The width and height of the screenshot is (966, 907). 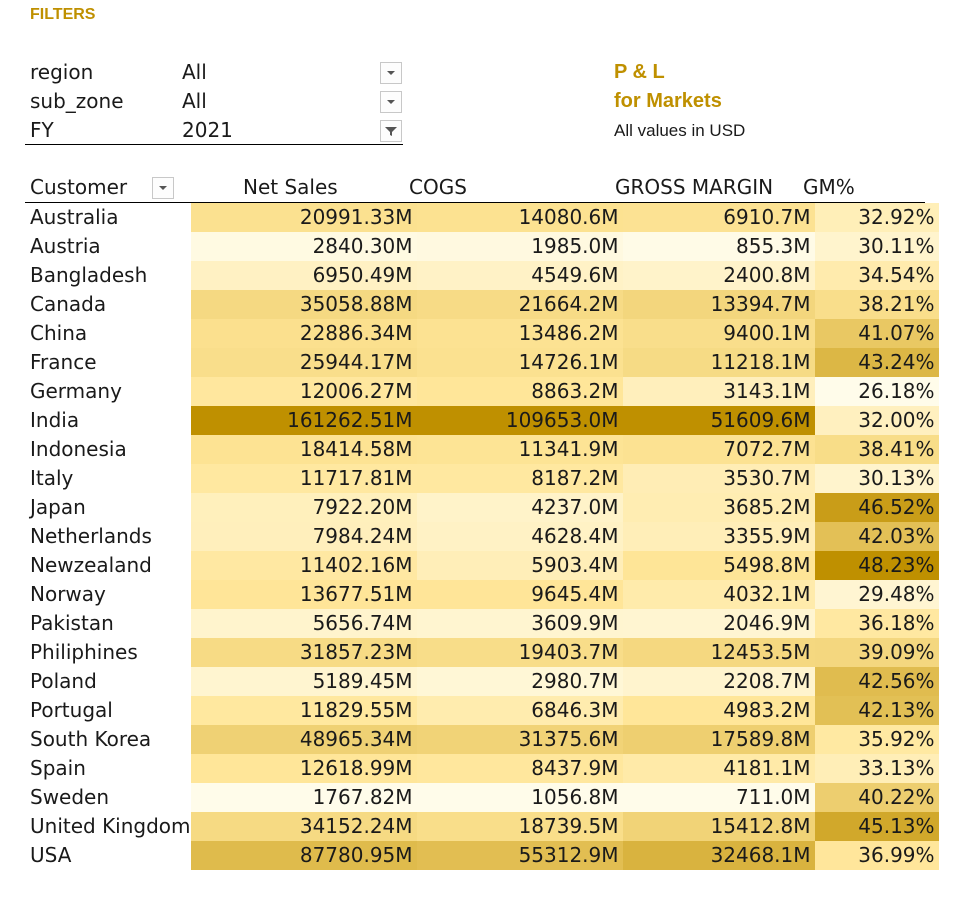 I want to click on cogs-cell: 4628.4M, so click(x=519, y=536).